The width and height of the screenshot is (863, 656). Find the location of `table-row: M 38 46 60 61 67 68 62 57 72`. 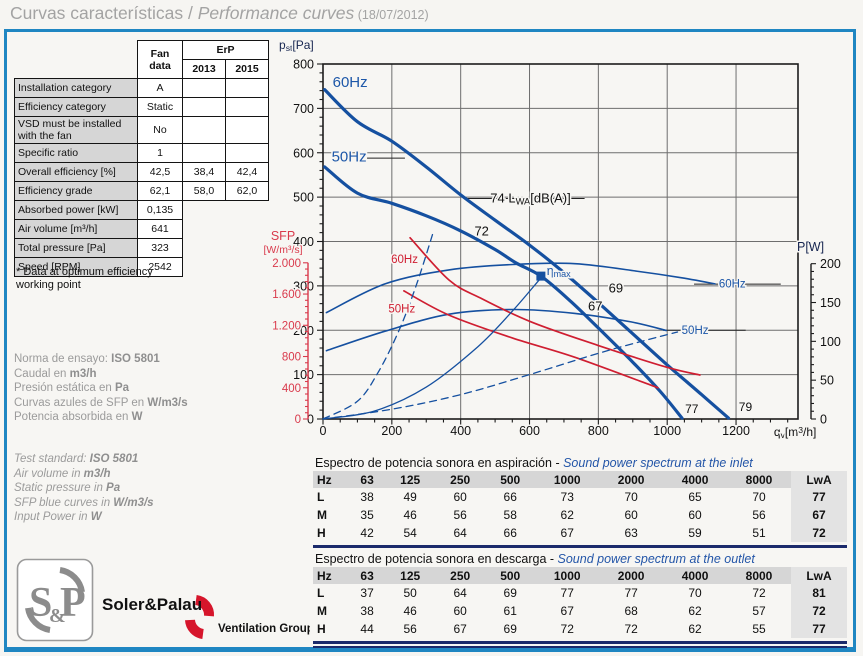

table-row: M 38 46 60 61 67 68 62 57 72 is located at coordinates (580, 611).